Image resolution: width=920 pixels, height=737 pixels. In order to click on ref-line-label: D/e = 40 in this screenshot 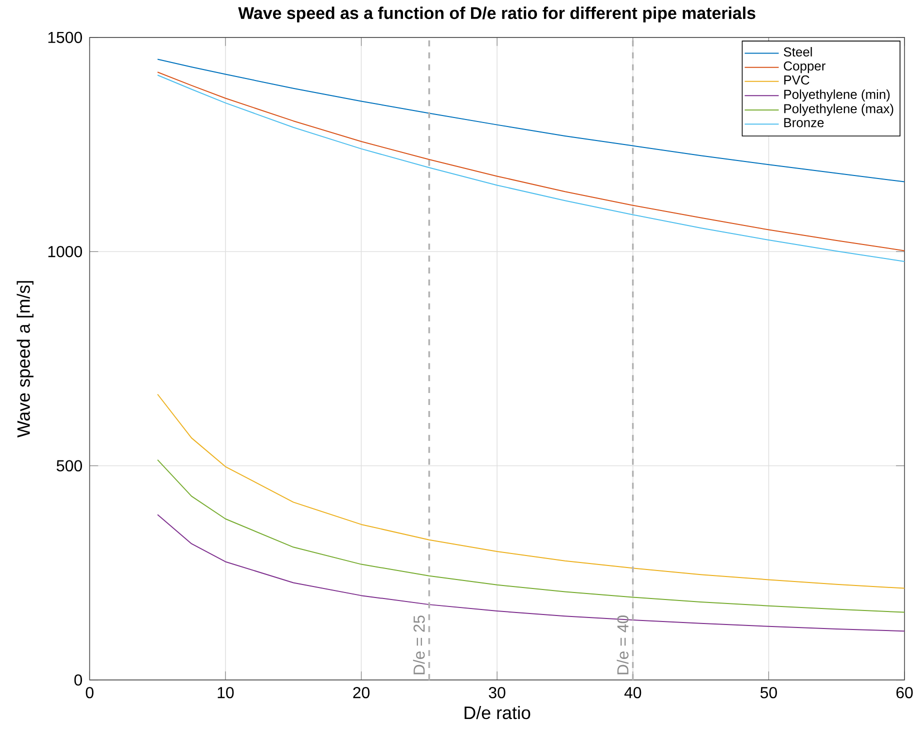, I will do `click(622, 645)`.